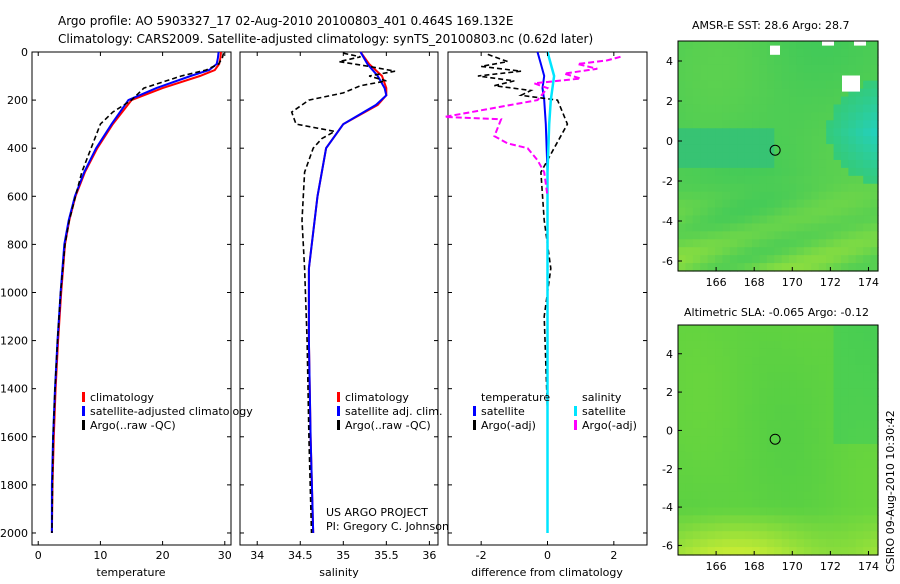 The height and width of the screenshot is (584, 900). What do you see at coordinates (387, 526) in the screenshot?
I see `pi-label: PI: Gregory C. Johnson` at bounding box center [387, 526].